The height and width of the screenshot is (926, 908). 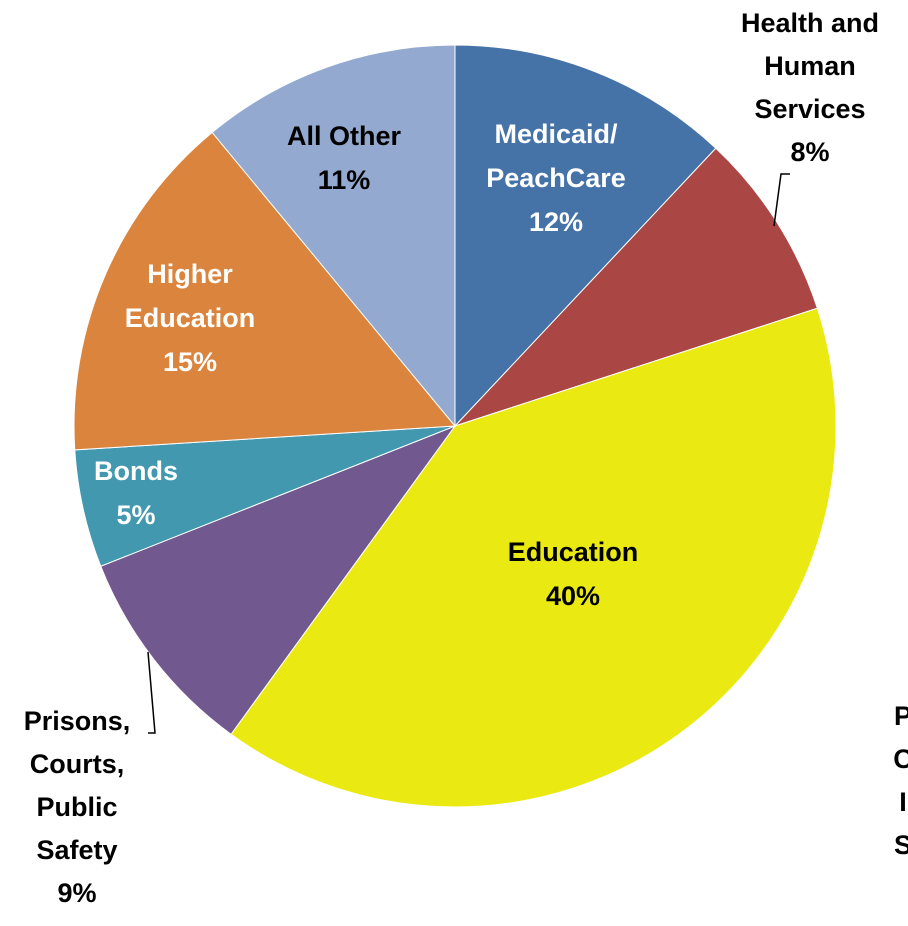 I want to click on slice-label-line: 12%, so click(x=556, y=222).